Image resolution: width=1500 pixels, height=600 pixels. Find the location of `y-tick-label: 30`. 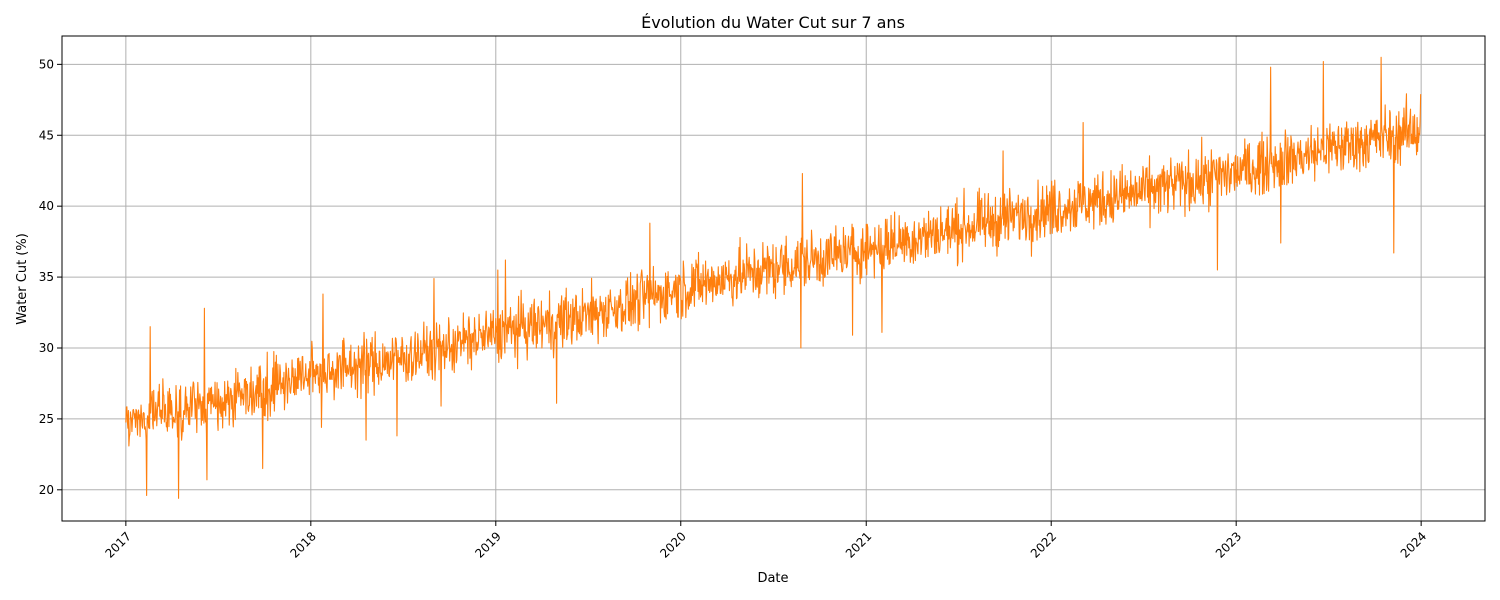

y-tick-label: 30 is located at coordinates (46, 348).